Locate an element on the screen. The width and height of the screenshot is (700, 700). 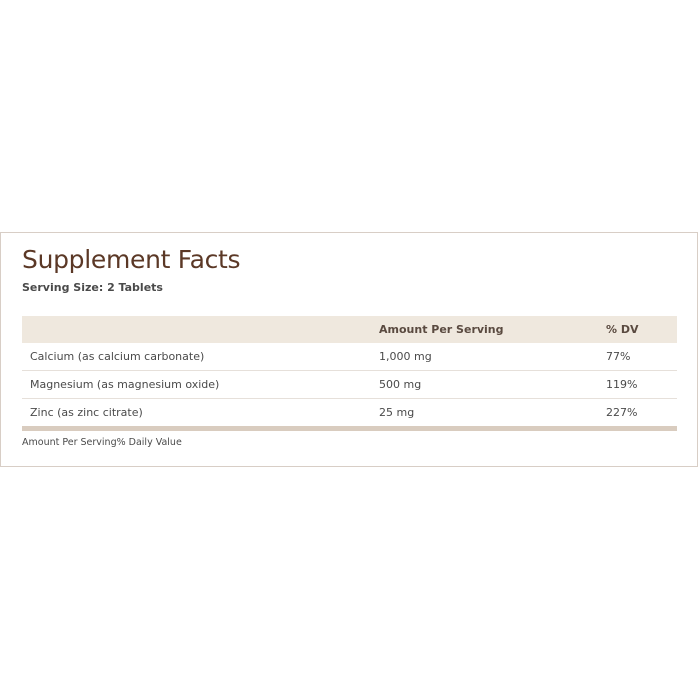
daily-value: 119% is located at coordinates (641, 384).